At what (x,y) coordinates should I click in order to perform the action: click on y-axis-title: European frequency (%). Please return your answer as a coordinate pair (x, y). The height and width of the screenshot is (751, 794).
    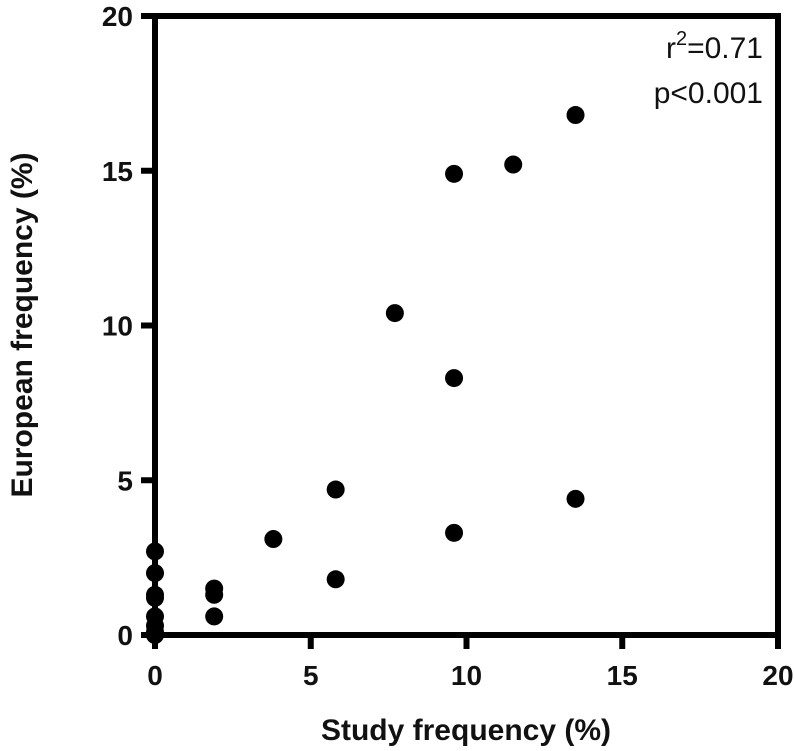
    Looking at the image, I should click on (22, 324).